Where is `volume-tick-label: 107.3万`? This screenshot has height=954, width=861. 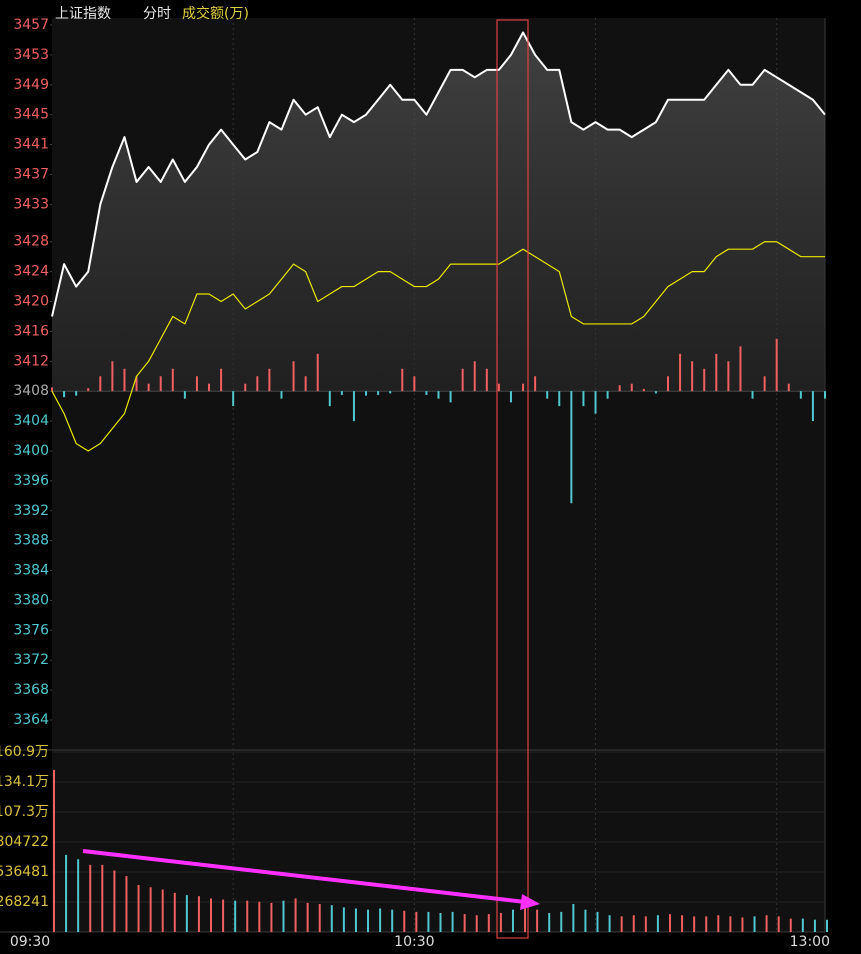
volume-tick-label: 107.3万 is located at coordinates (24, 812).